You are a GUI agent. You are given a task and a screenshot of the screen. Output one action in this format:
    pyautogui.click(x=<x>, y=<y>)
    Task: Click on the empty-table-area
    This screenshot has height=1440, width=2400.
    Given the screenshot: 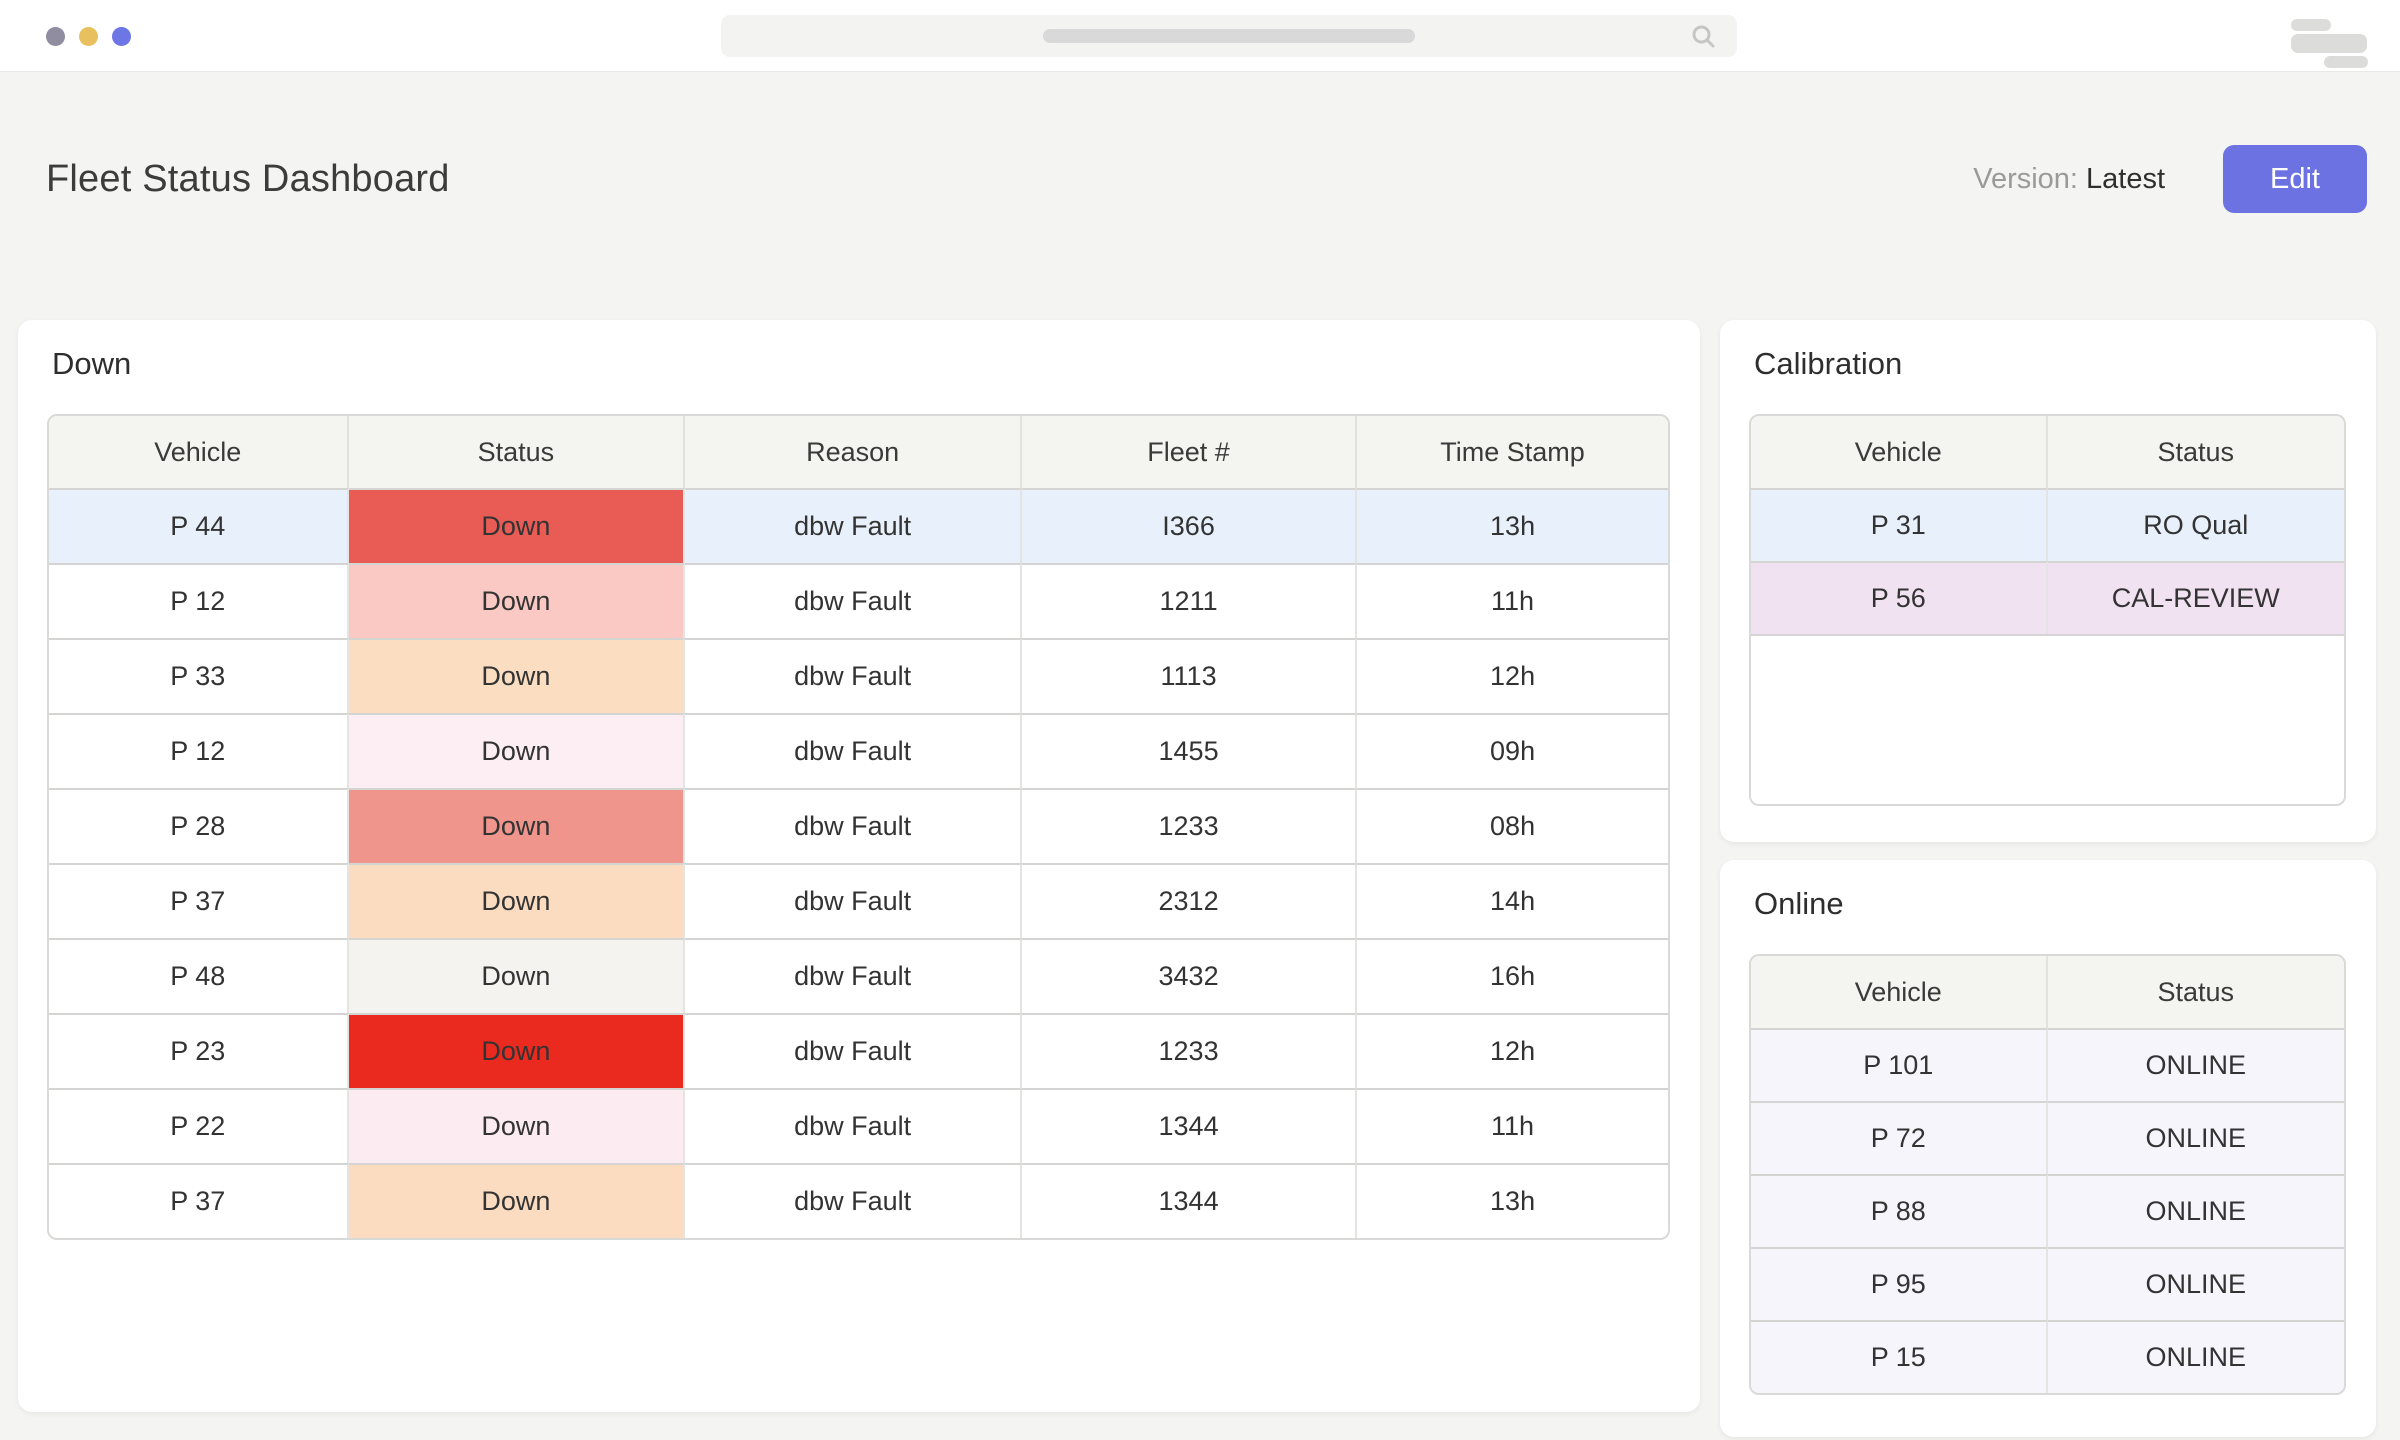 What is the action you would take?
    pyautogui.click(x=2047, y=719)
    